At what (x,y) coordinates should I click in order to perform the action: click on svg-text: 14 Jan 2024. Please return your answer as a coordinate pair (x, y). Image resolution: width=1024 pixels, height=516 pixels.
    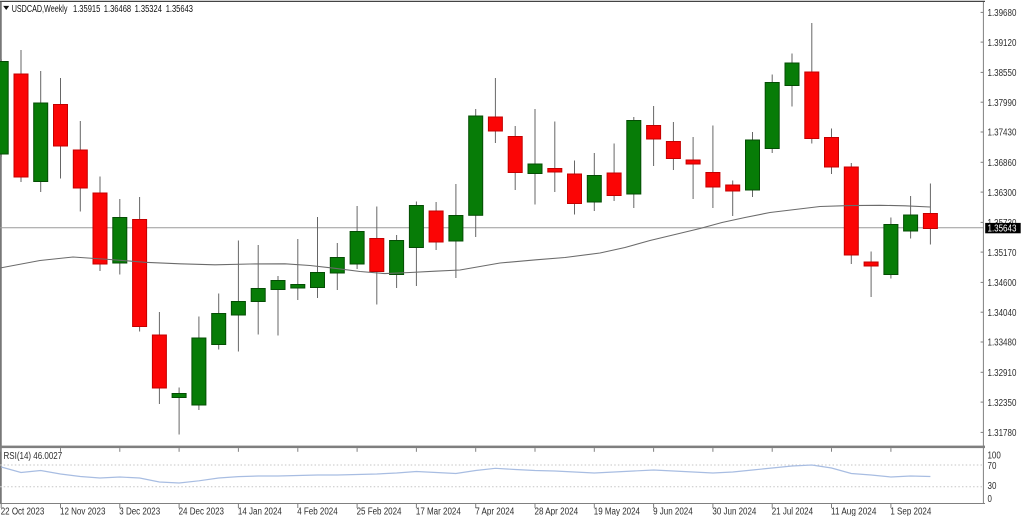
    Looking at the image, I should click on (260, 511).